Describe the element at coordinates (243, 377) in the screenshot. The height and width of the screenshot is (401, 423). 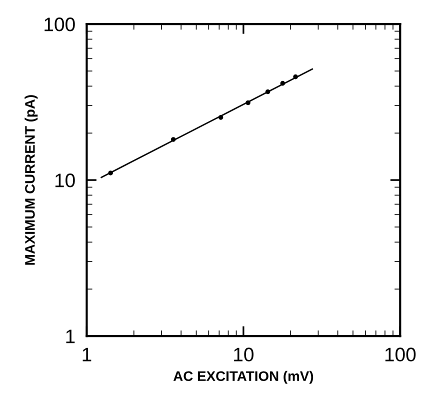
I see `x-axis-title: AC EXCITATION (mV)` at that location.